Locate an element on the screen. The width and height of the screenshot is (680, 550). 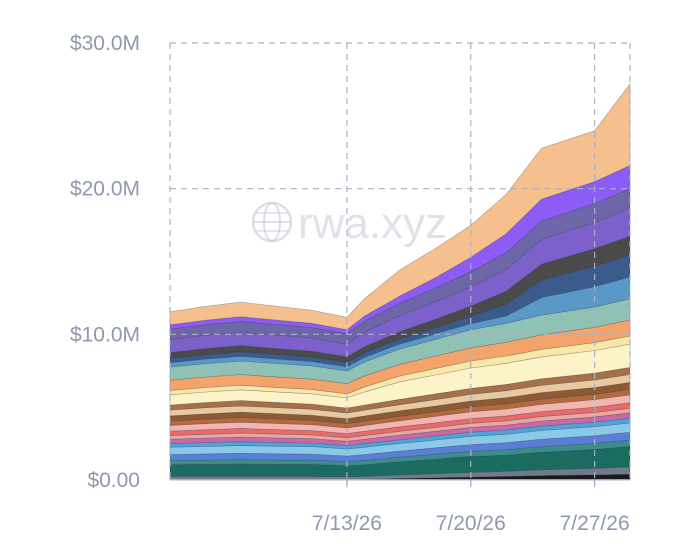
globe-icon is located at coordinates (272, 222).